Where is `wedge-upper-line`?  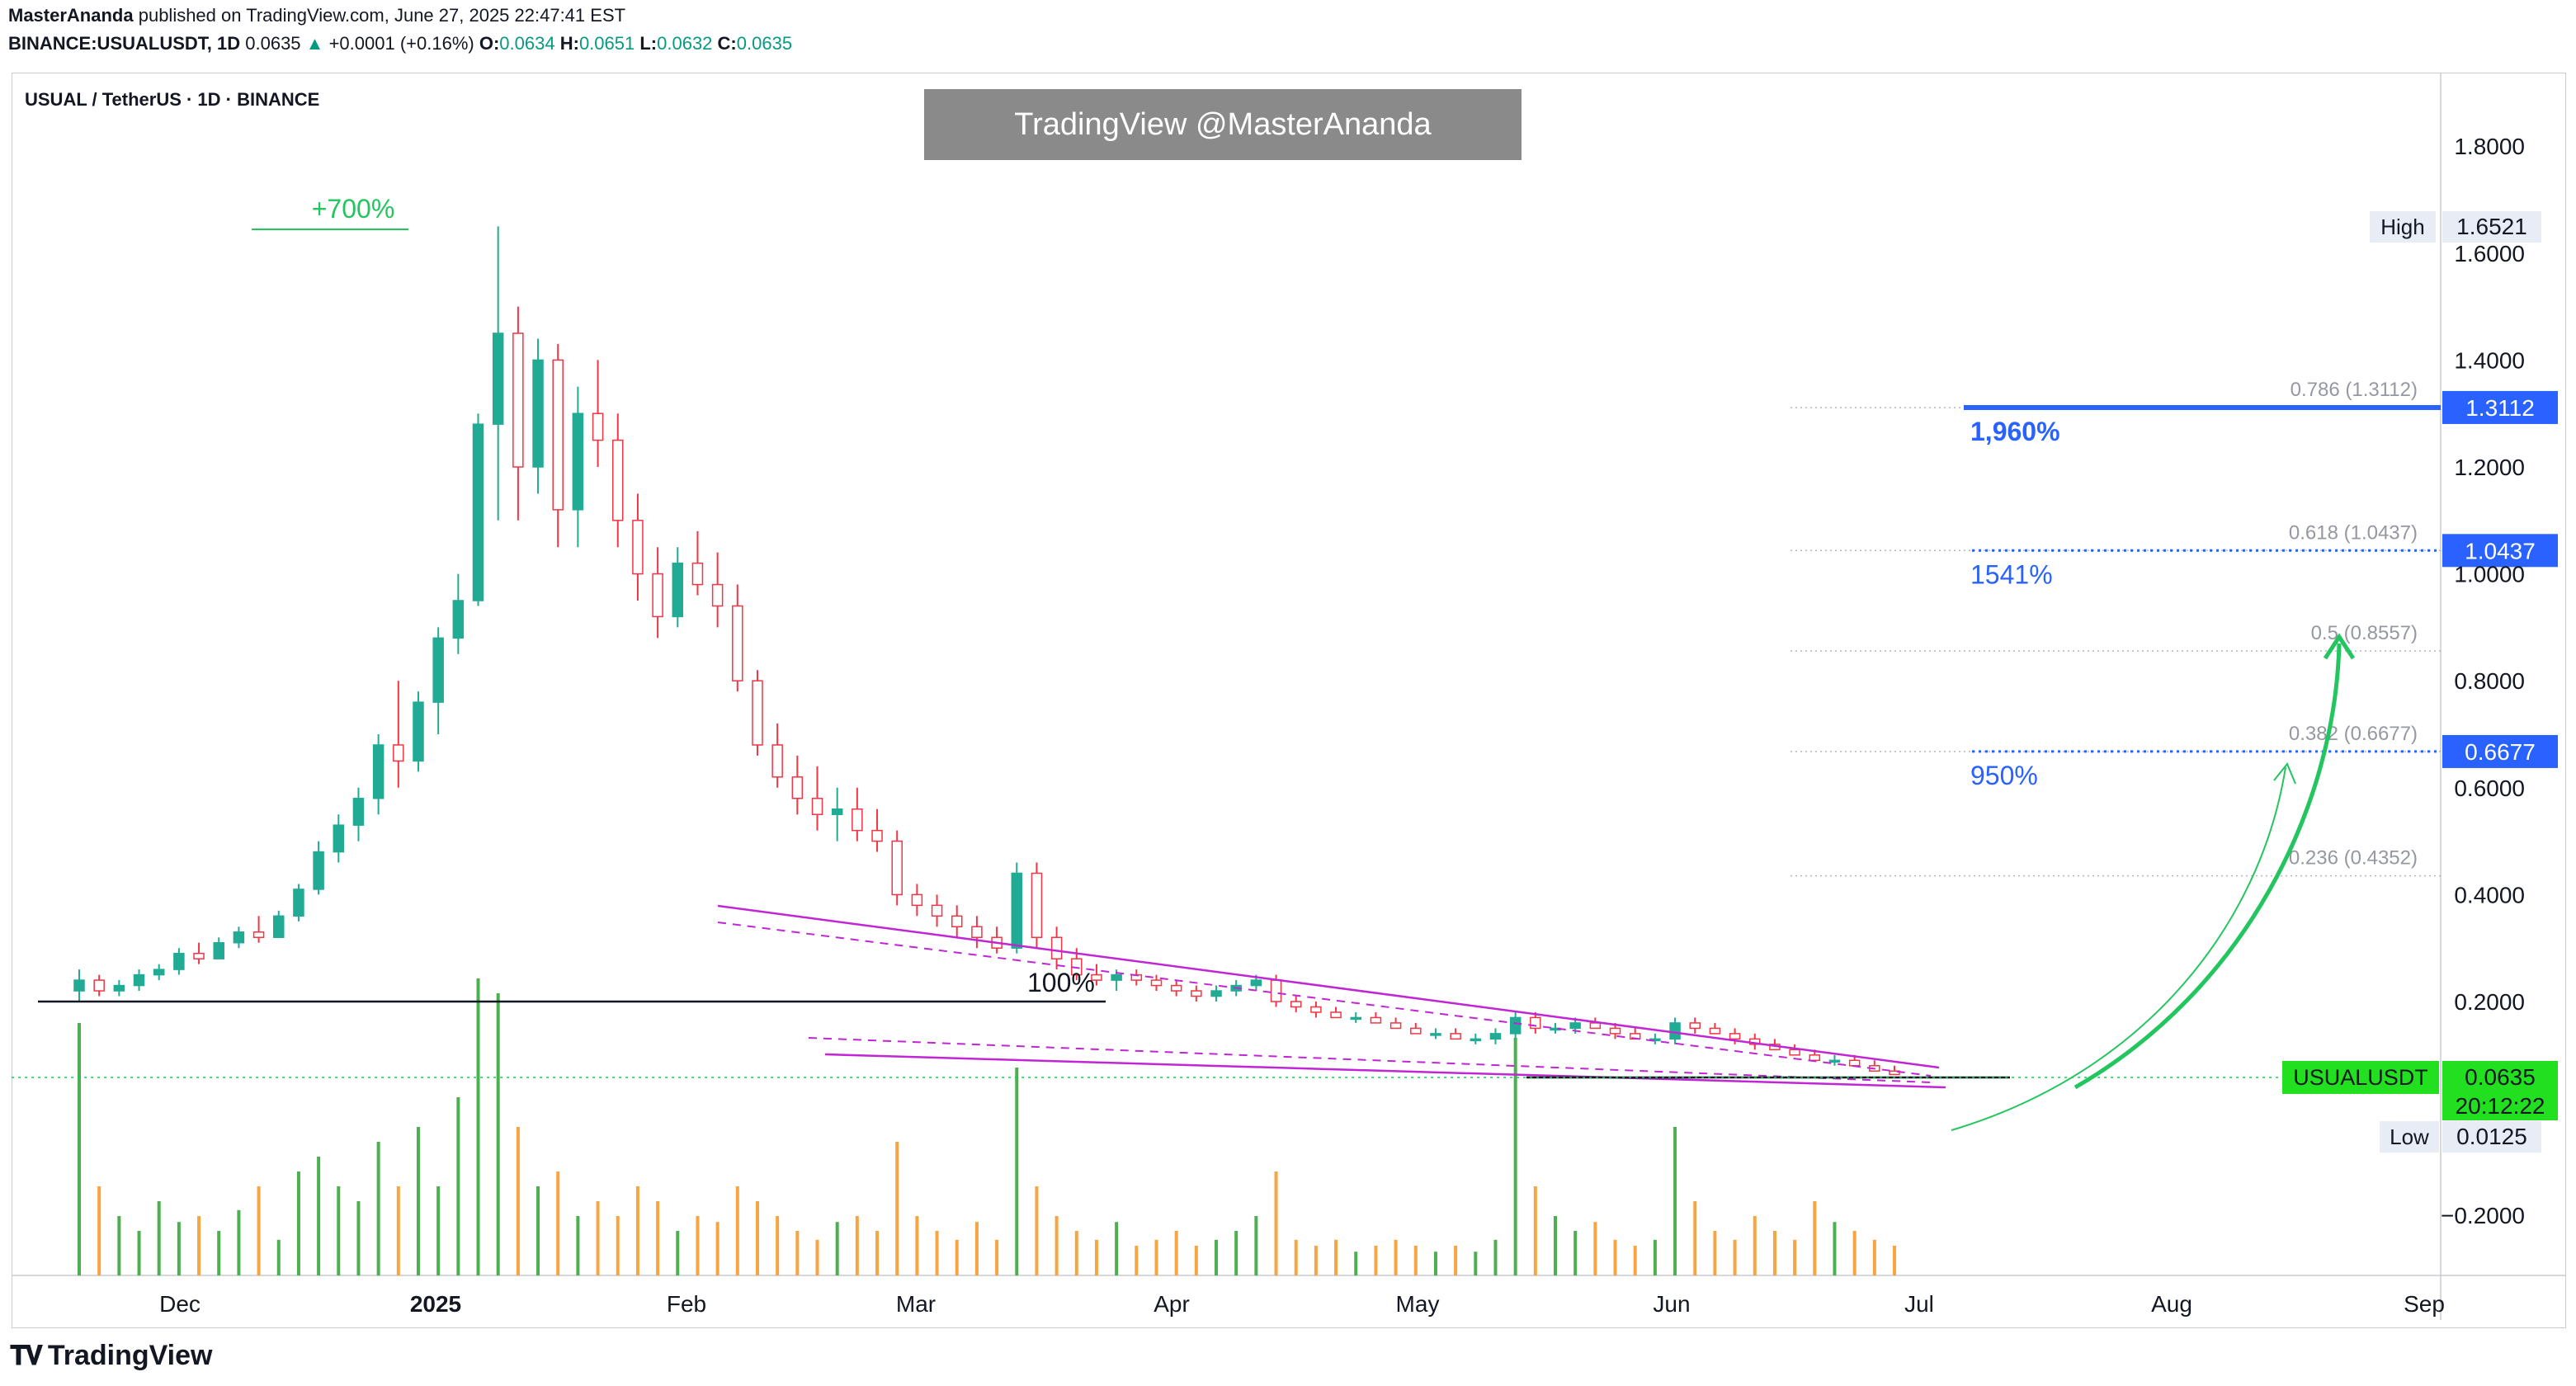
wedge-upper-line is located at coordinates (1328, 986).